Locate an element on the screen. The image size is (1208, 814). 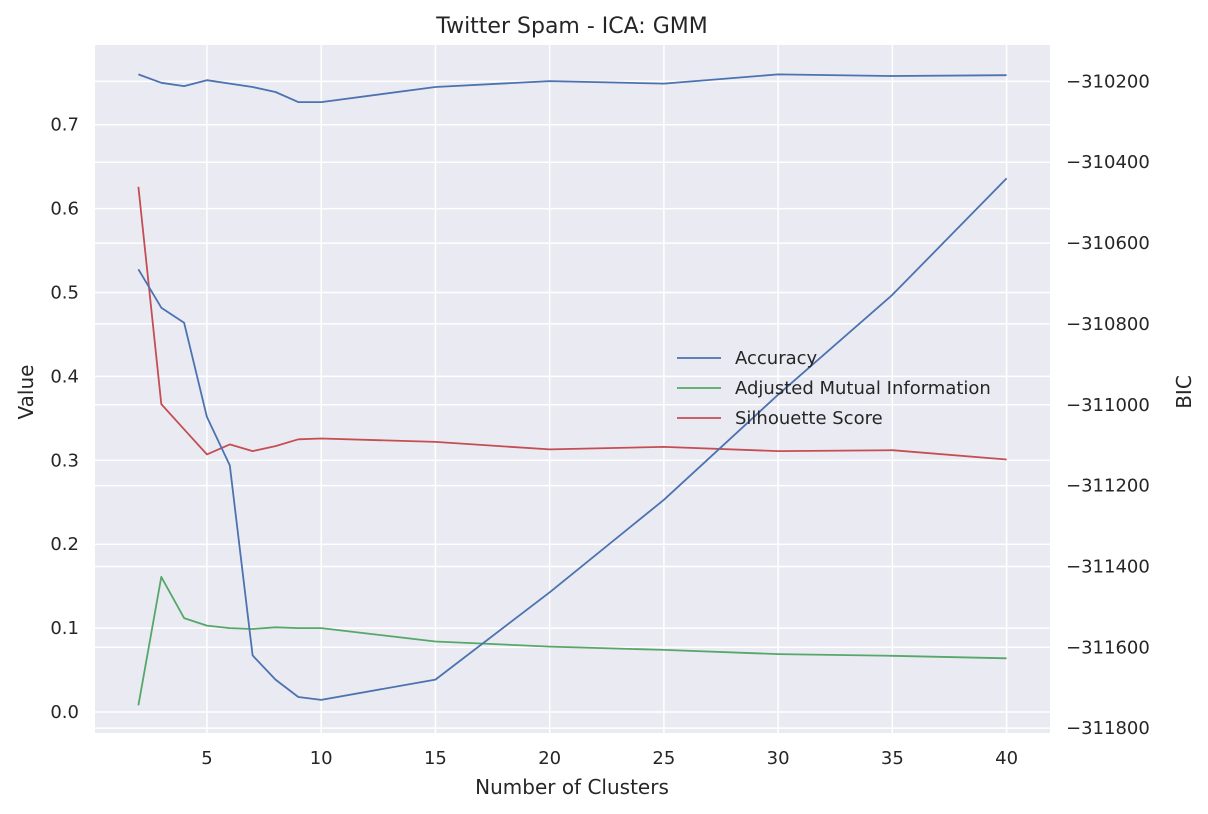
y2-tick-label: −311200 is located at coordinates (1108, 486).